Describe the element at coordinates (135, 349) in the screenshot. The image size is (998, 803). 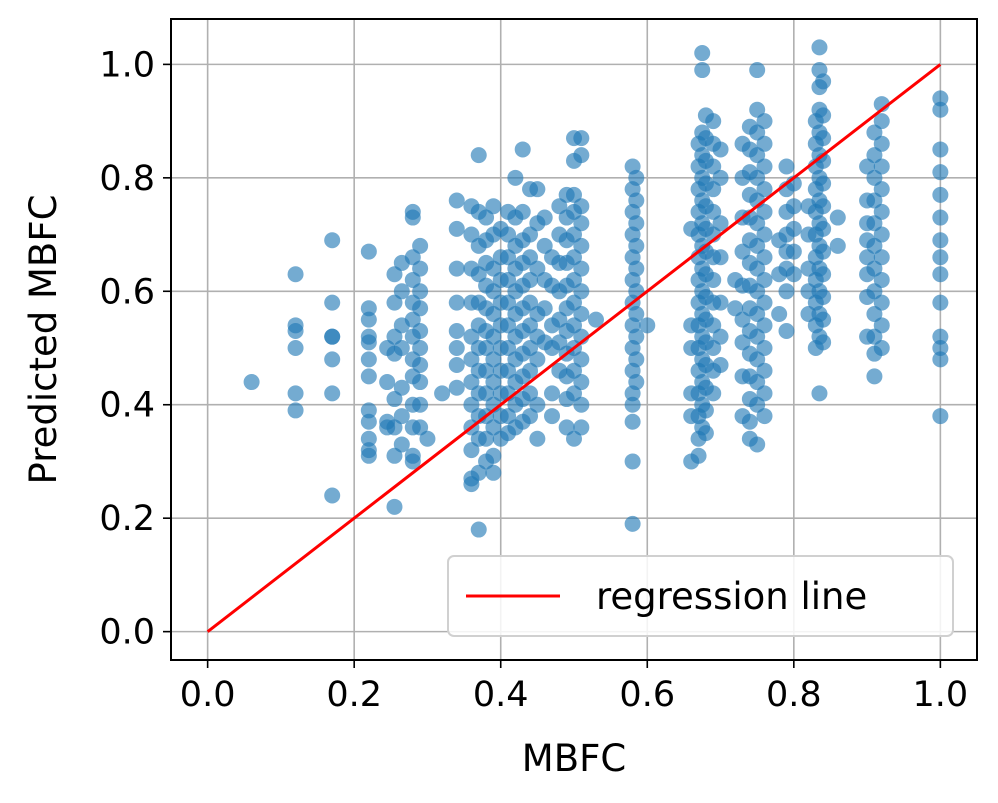
I see `y-axis: 0.0 0.2 0.4 0.6 0.8 1.0` at that location.